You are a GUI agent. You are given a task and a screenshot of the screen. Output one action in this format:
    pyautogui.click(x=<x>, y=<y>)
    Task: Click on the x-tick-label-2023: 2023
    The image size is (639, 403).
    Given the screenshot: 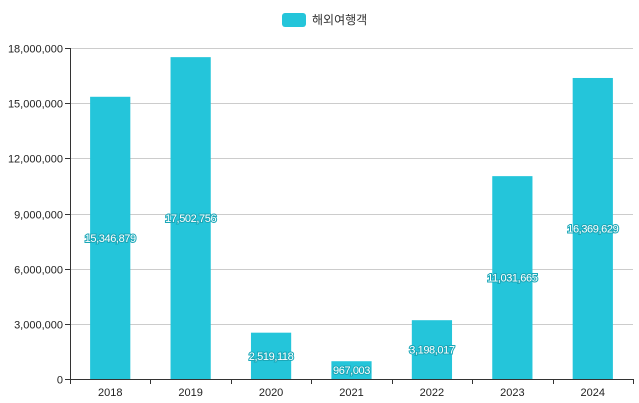 What is the action you would take?
    pyautogui.click(x=512, y=393)
    